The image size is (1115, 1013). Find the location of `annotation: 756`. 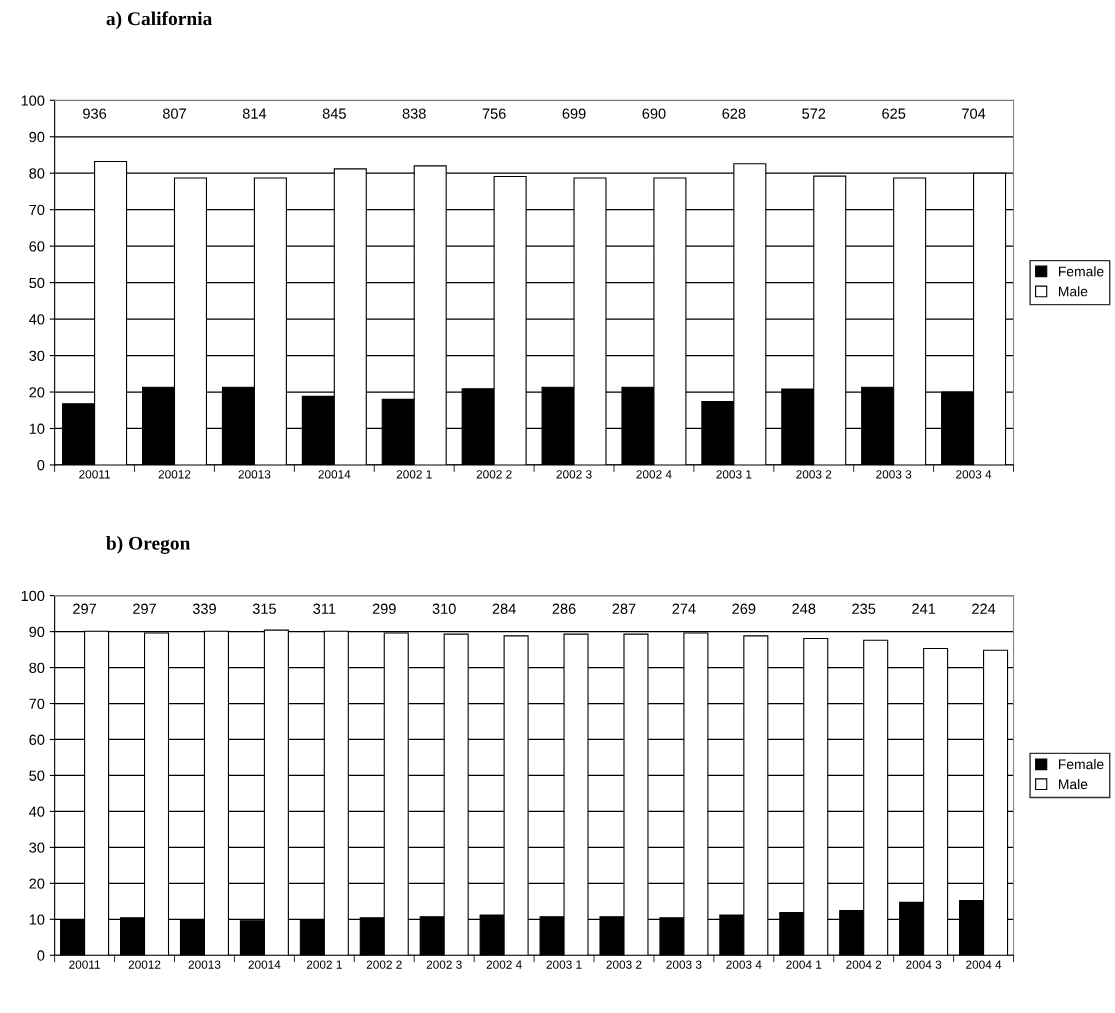

annotation: 756 is located at coordinates (494, 113).